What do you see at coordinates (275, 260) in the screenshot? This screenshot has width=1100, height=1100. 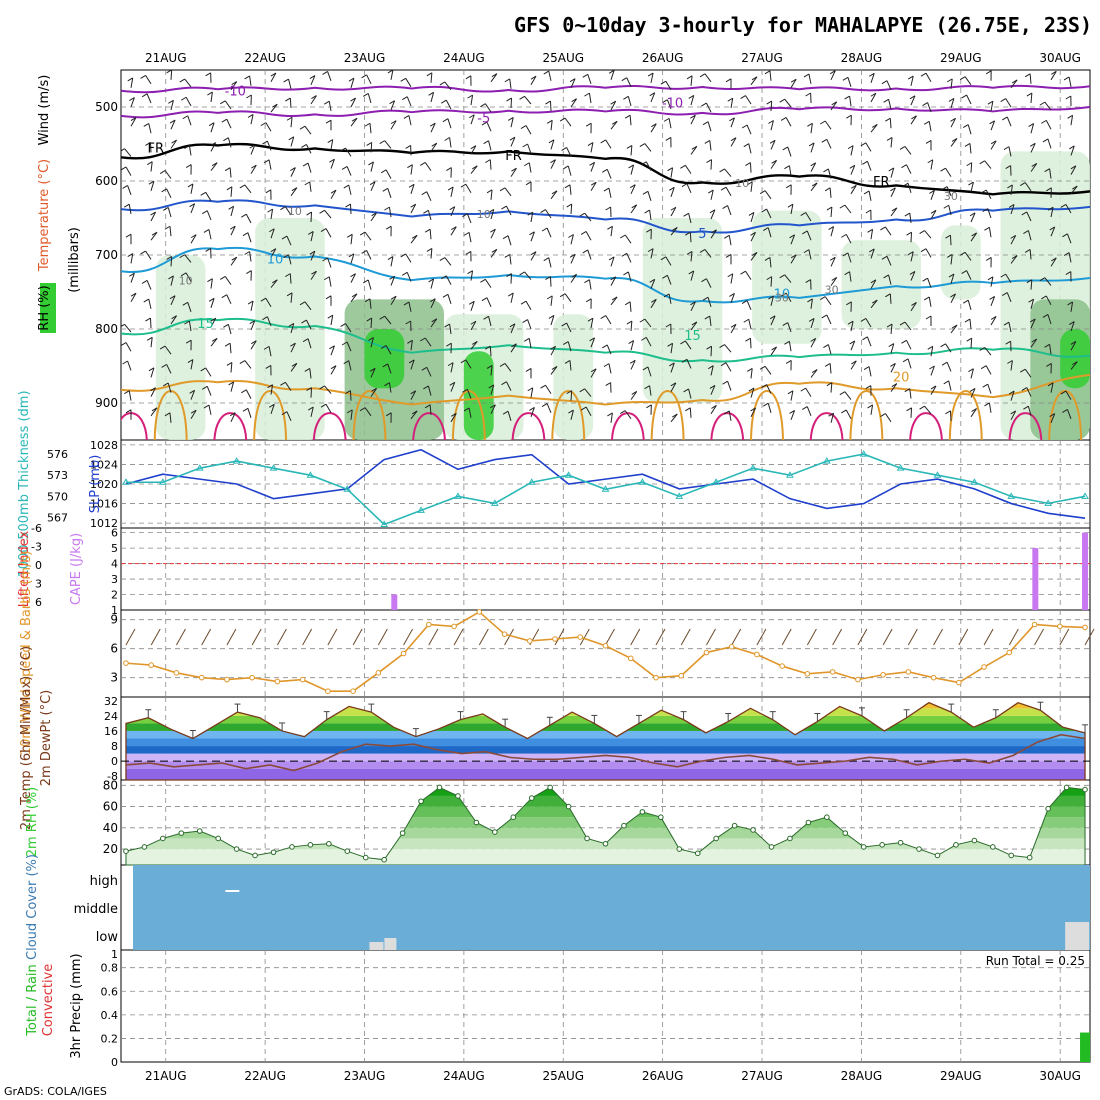 I see `contour-label: 10` at bounding box center [275, 260].